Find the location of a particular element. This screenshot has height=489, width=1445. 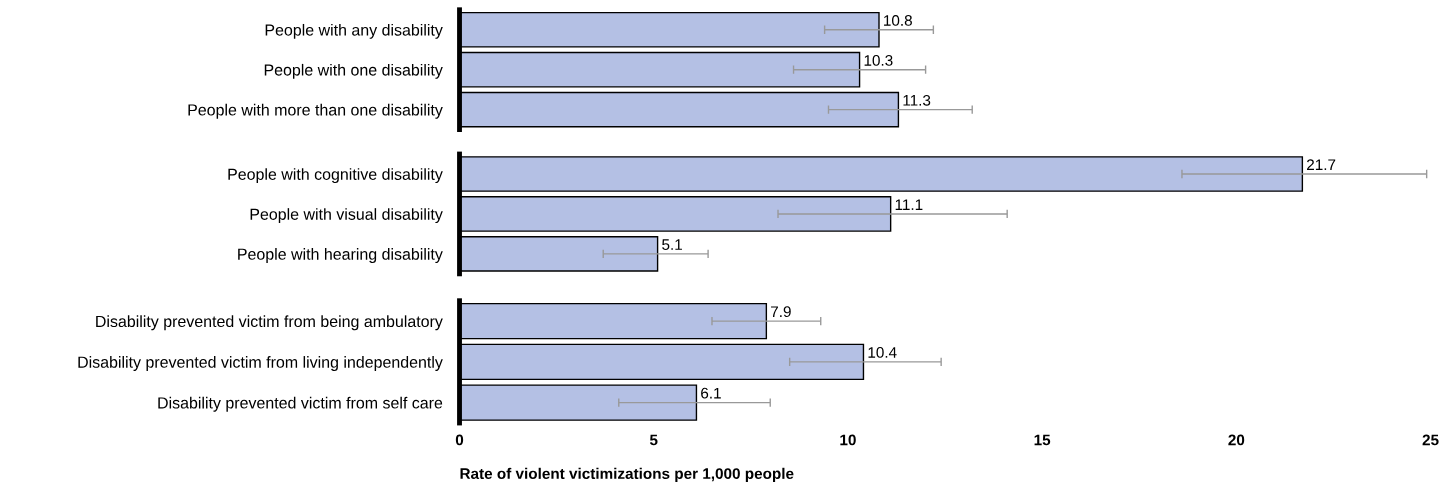

x-tick-label: 5 is located at coordinates (653, 440).